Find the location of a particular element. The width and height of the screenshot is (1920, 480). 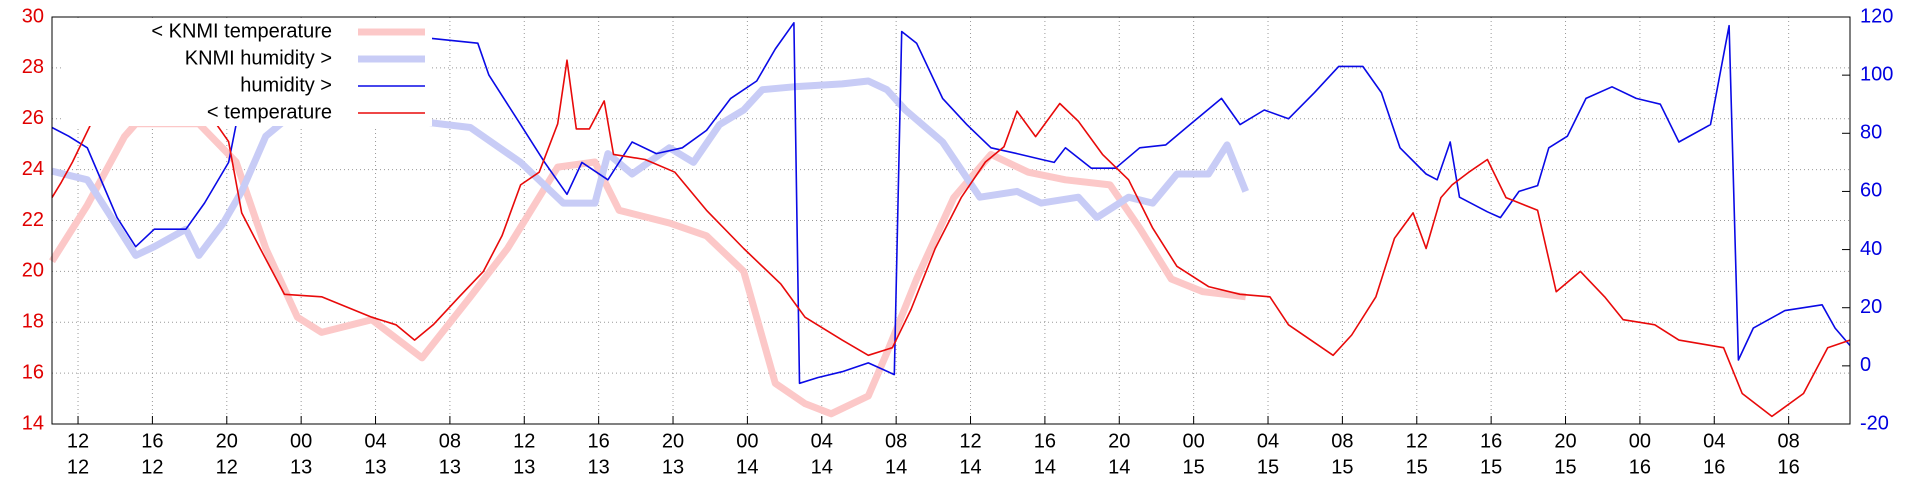

y-tick-label: 28 is located at coordinates (33, 67).